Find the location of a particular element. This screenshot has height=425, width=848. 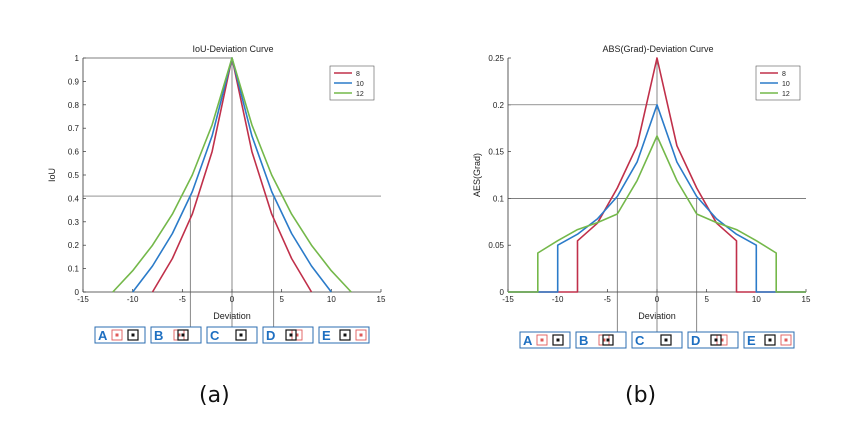

y-tick-label: 0.3 is located at coordinates (74, 222).